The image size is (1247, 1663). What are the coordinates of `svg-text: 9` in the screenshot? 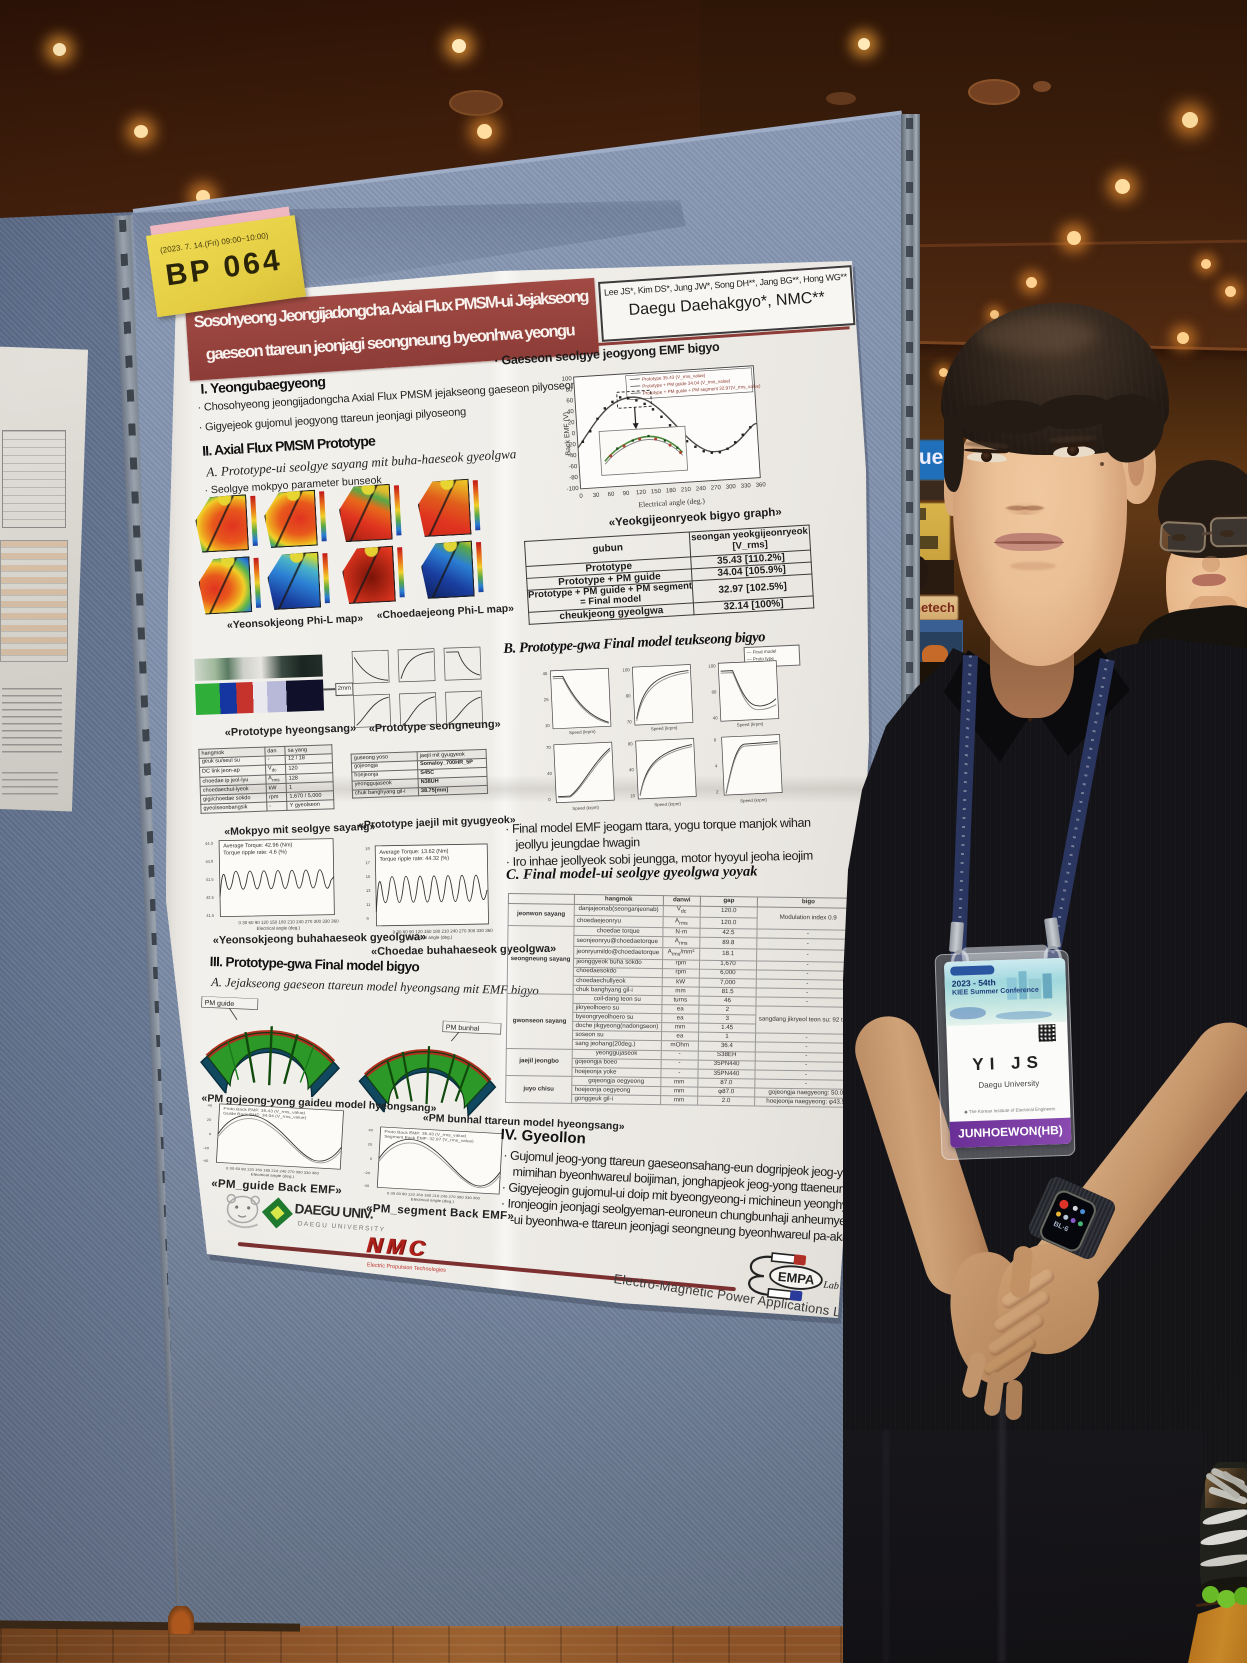 It's located at (367, 918).